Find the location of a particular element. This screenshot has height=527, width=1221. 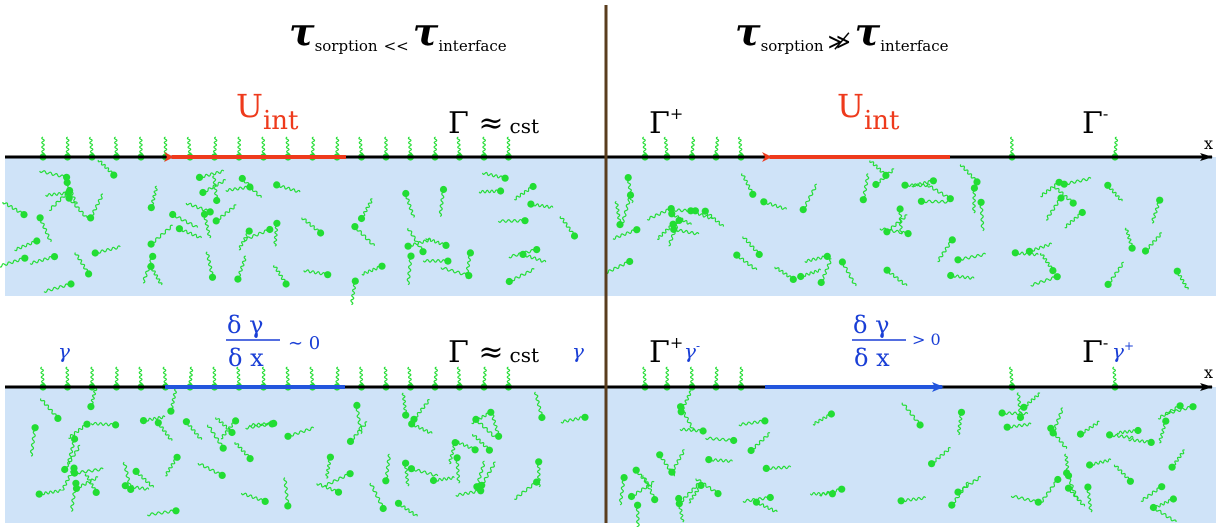

surface-excess-minus-bottom: Γ- is located at coordinates (1095, 351).